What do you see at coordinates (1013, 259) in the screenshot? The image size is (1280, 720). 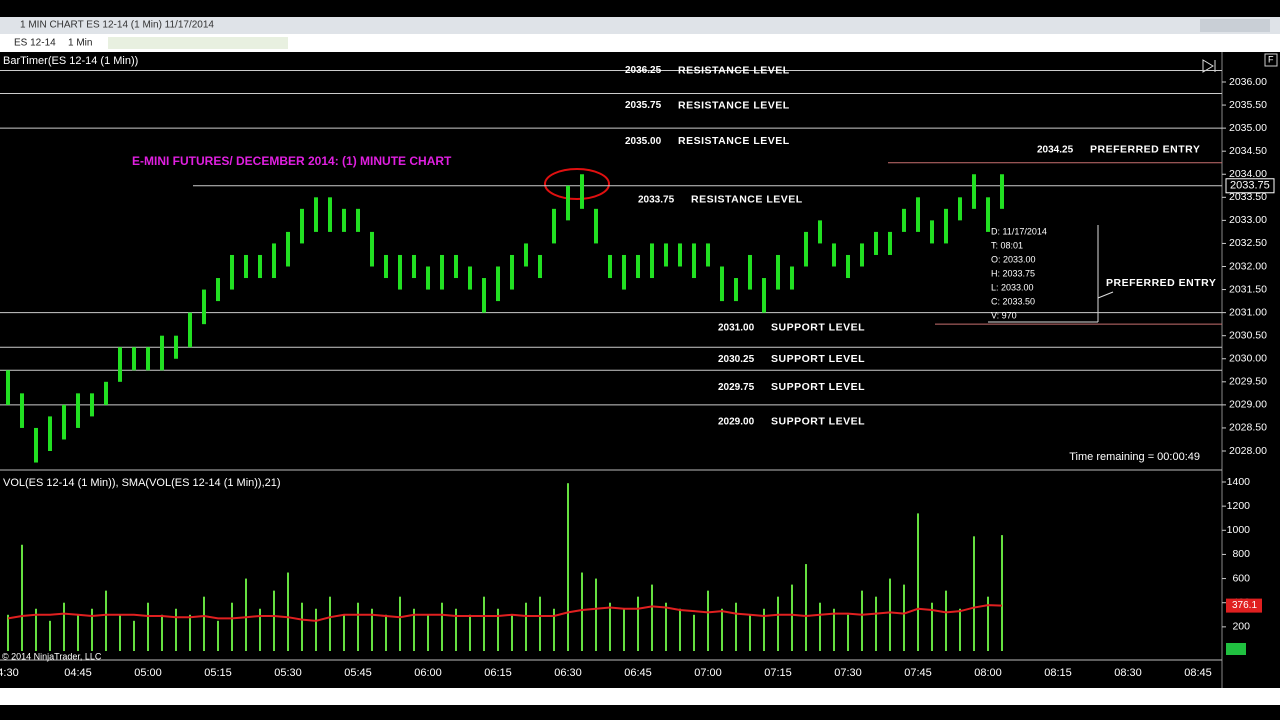 I see `tooltip-line: O: 2033.00` at bounding box center [1013, 259].